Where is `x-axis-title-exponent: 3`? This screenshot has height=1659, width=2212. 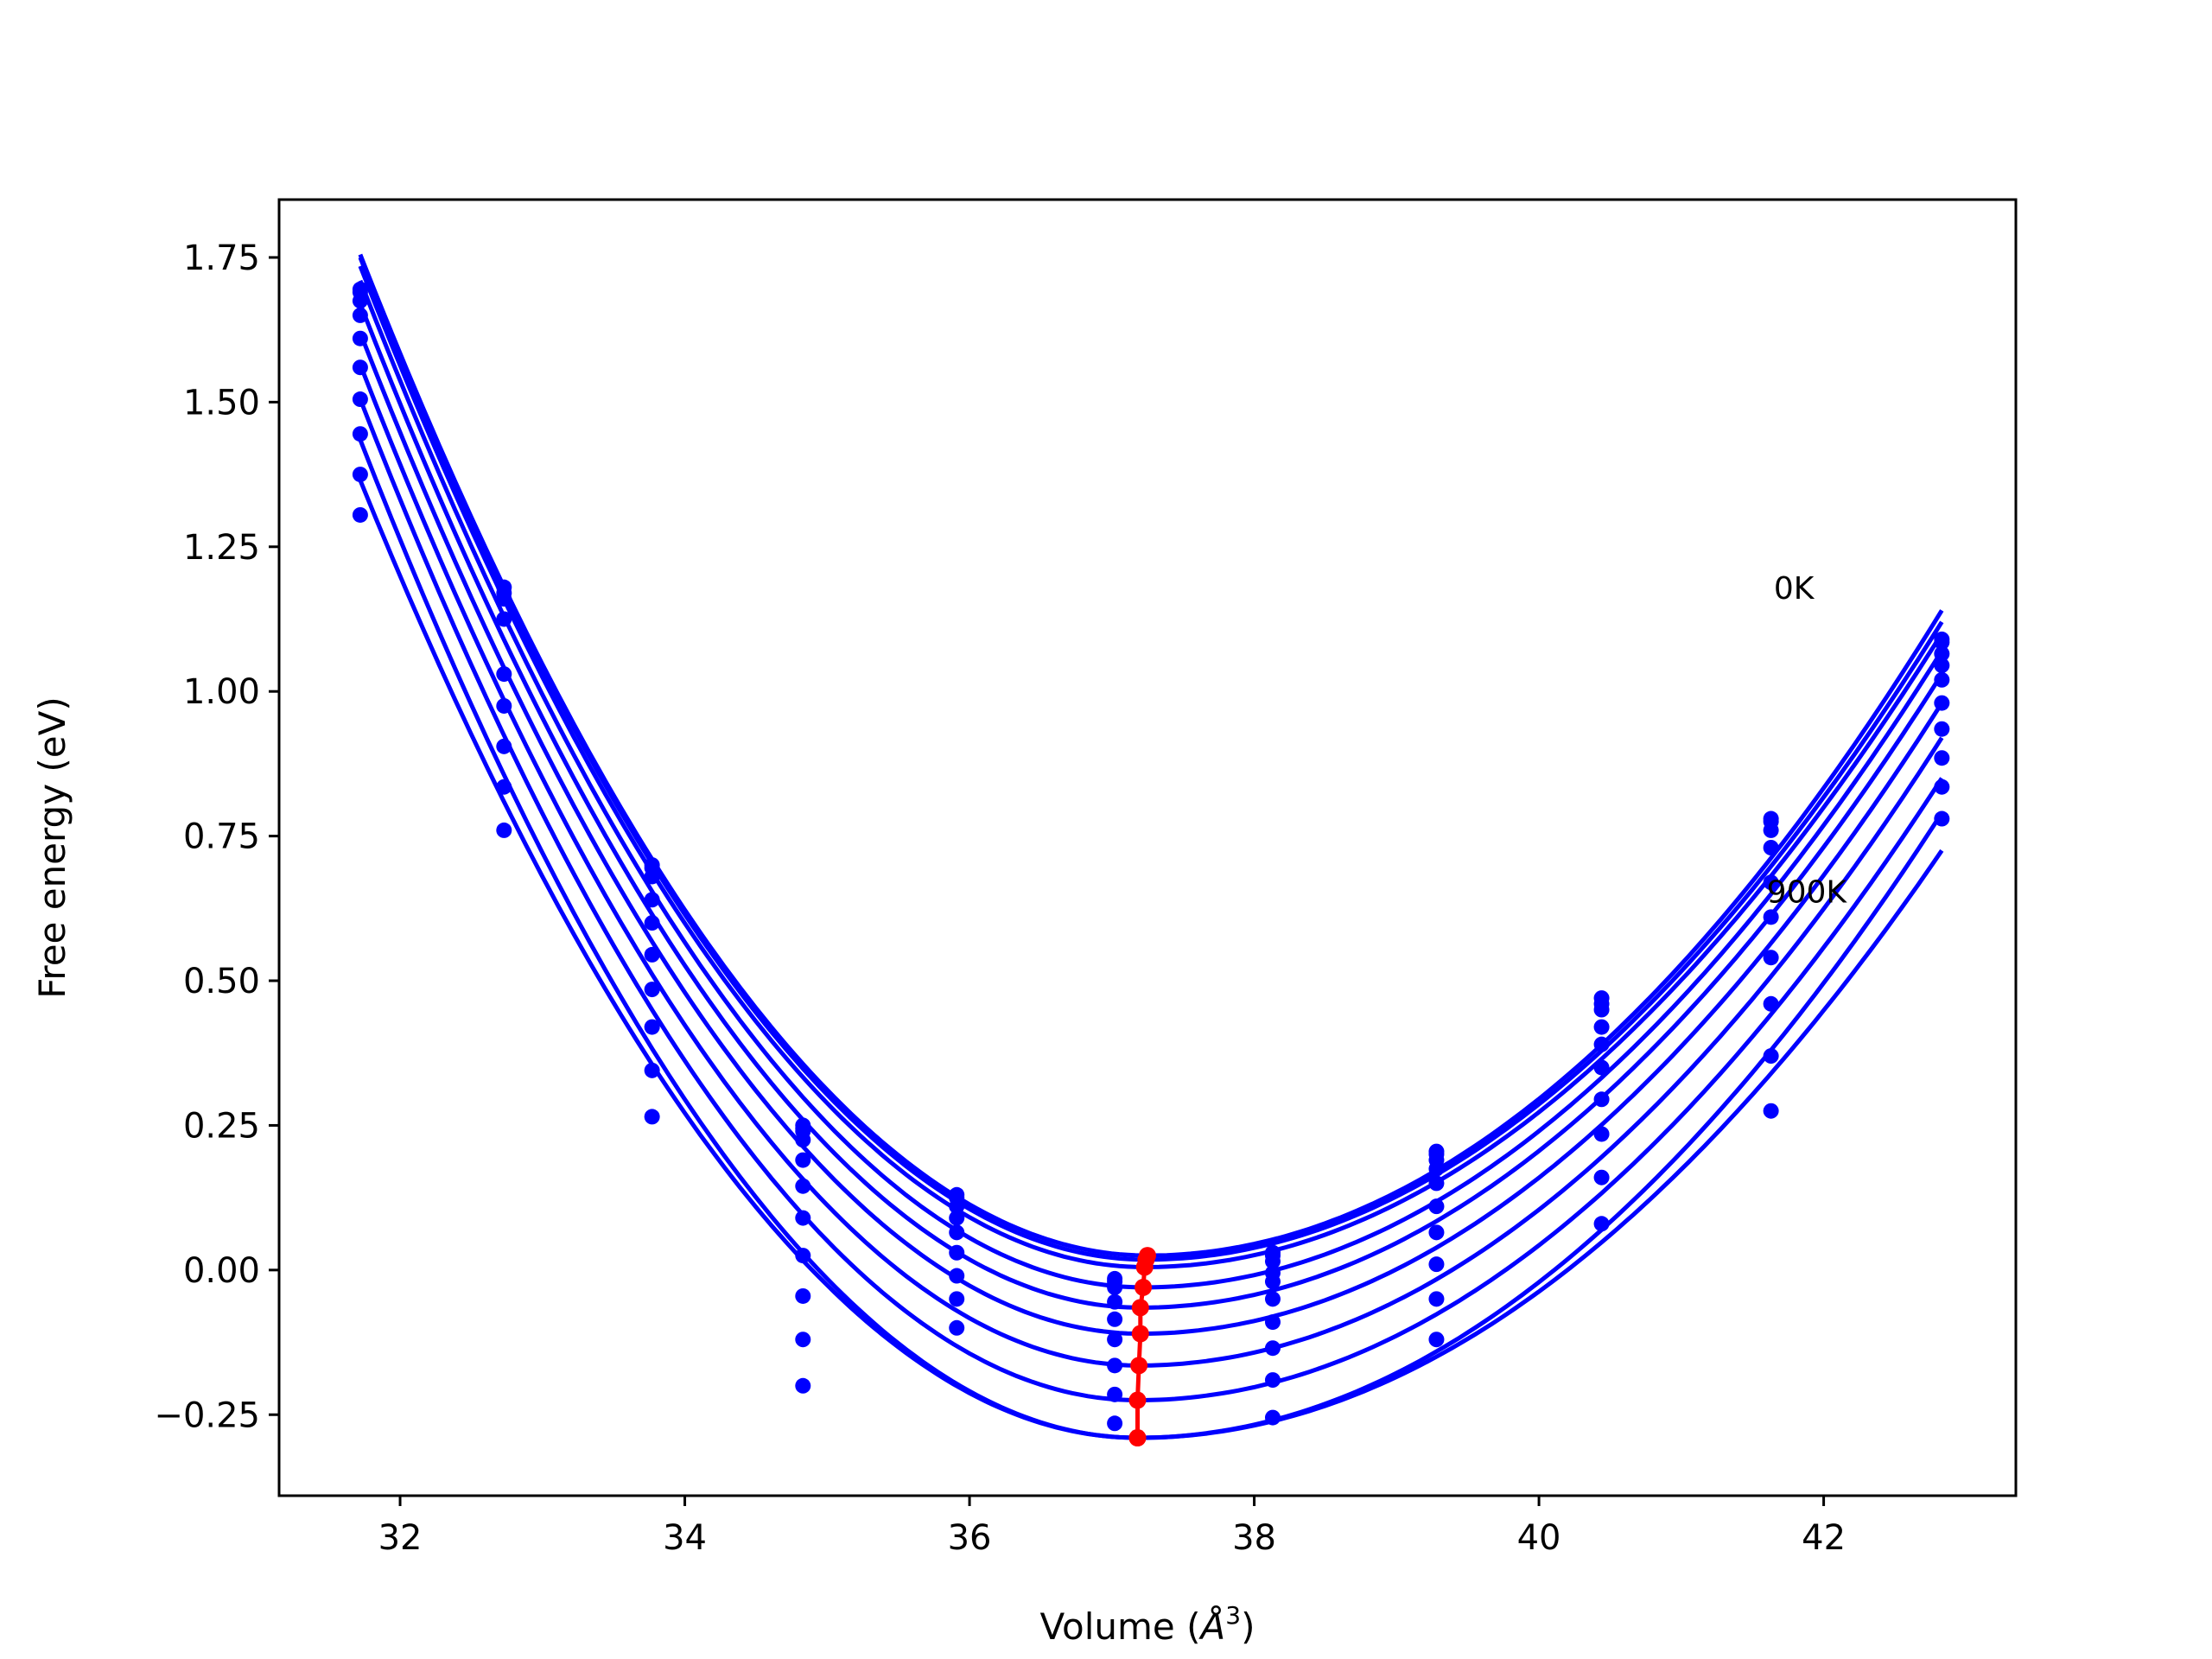 x-axis-title-exponent: 3 is located at coordinates (1233, 1615).